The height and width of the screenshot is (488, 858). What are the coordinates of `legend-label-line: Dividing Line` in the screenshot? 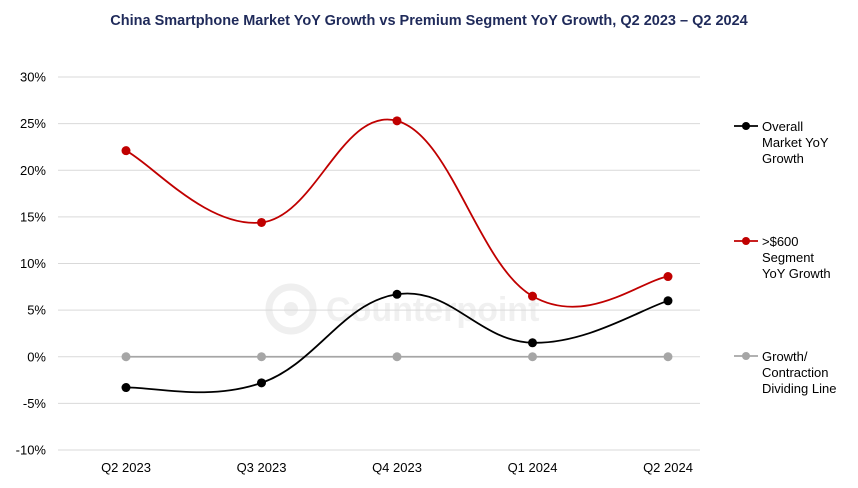 It's located at (799, 388).